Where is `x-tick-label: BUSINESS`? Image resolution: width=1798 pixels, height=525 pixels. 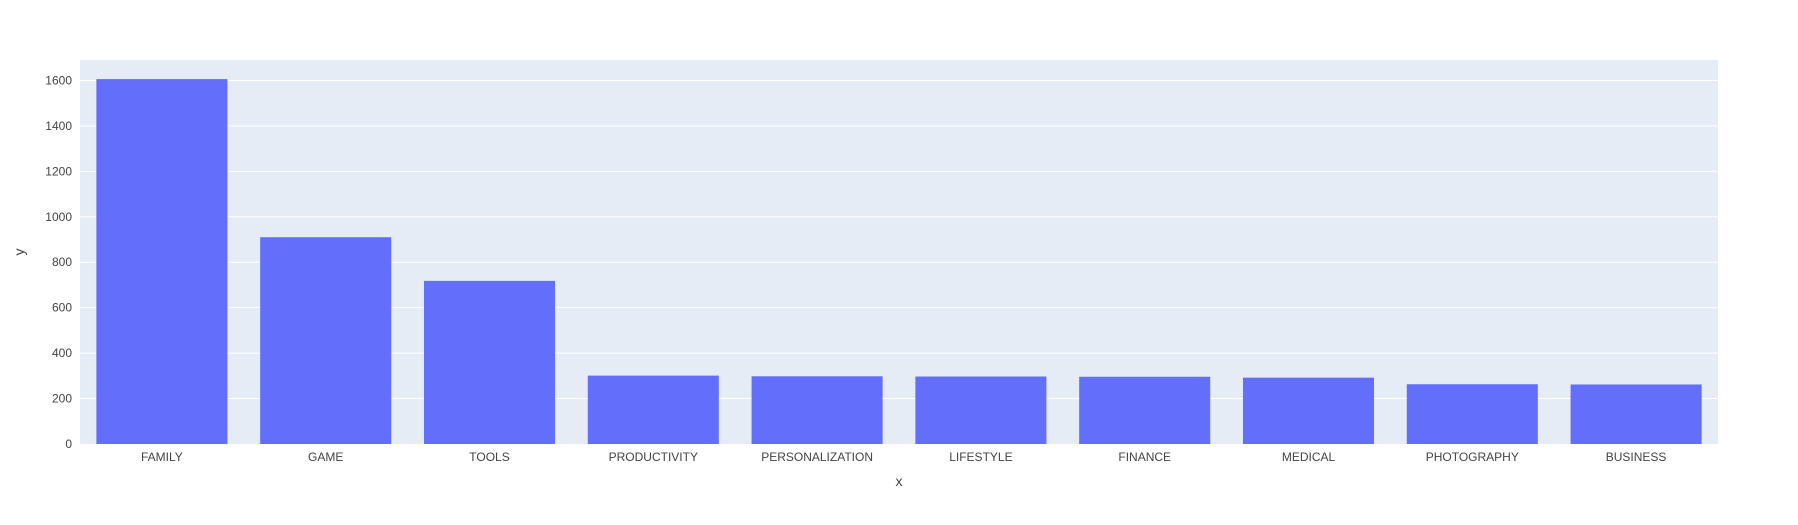
x-tick-label: BUSINESS is located at coordinates (1636, 457).